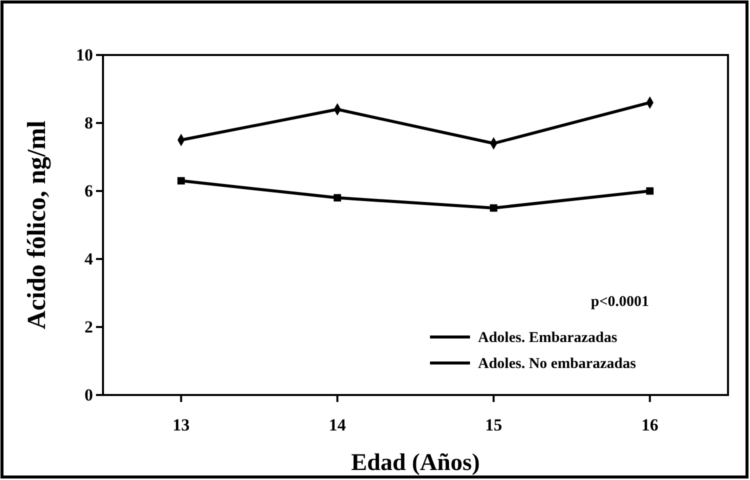  I want to click on x-axis-title: Edad (Años), so click(415, 463).